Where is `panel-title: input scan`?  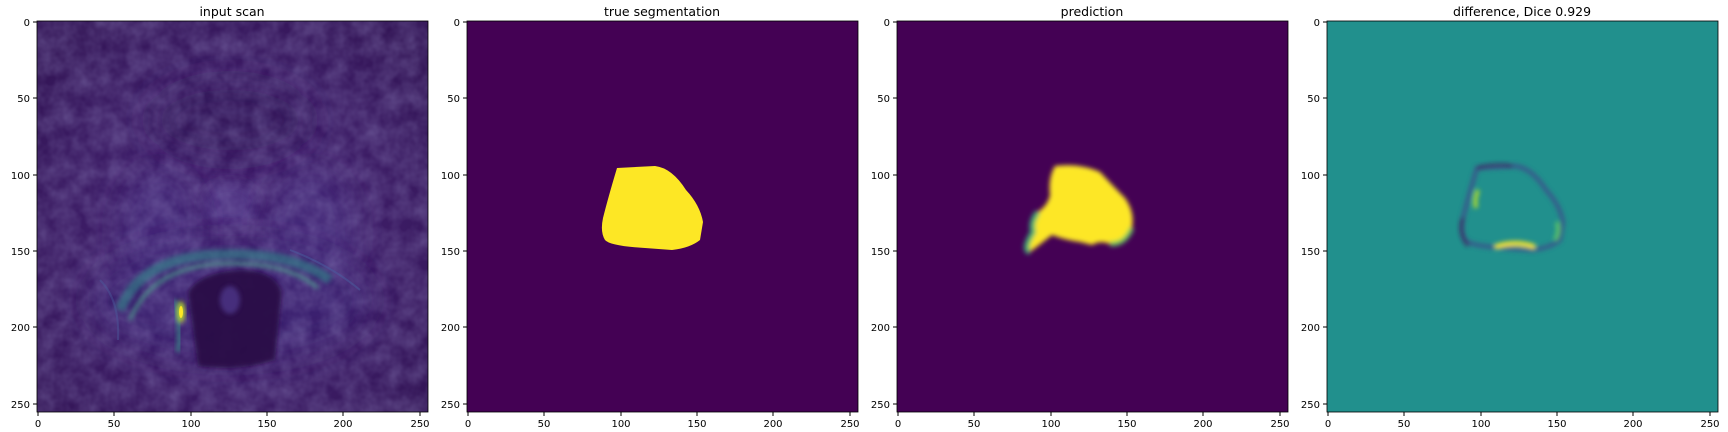 panel-title: input scan is located at coordinates (231, 11).